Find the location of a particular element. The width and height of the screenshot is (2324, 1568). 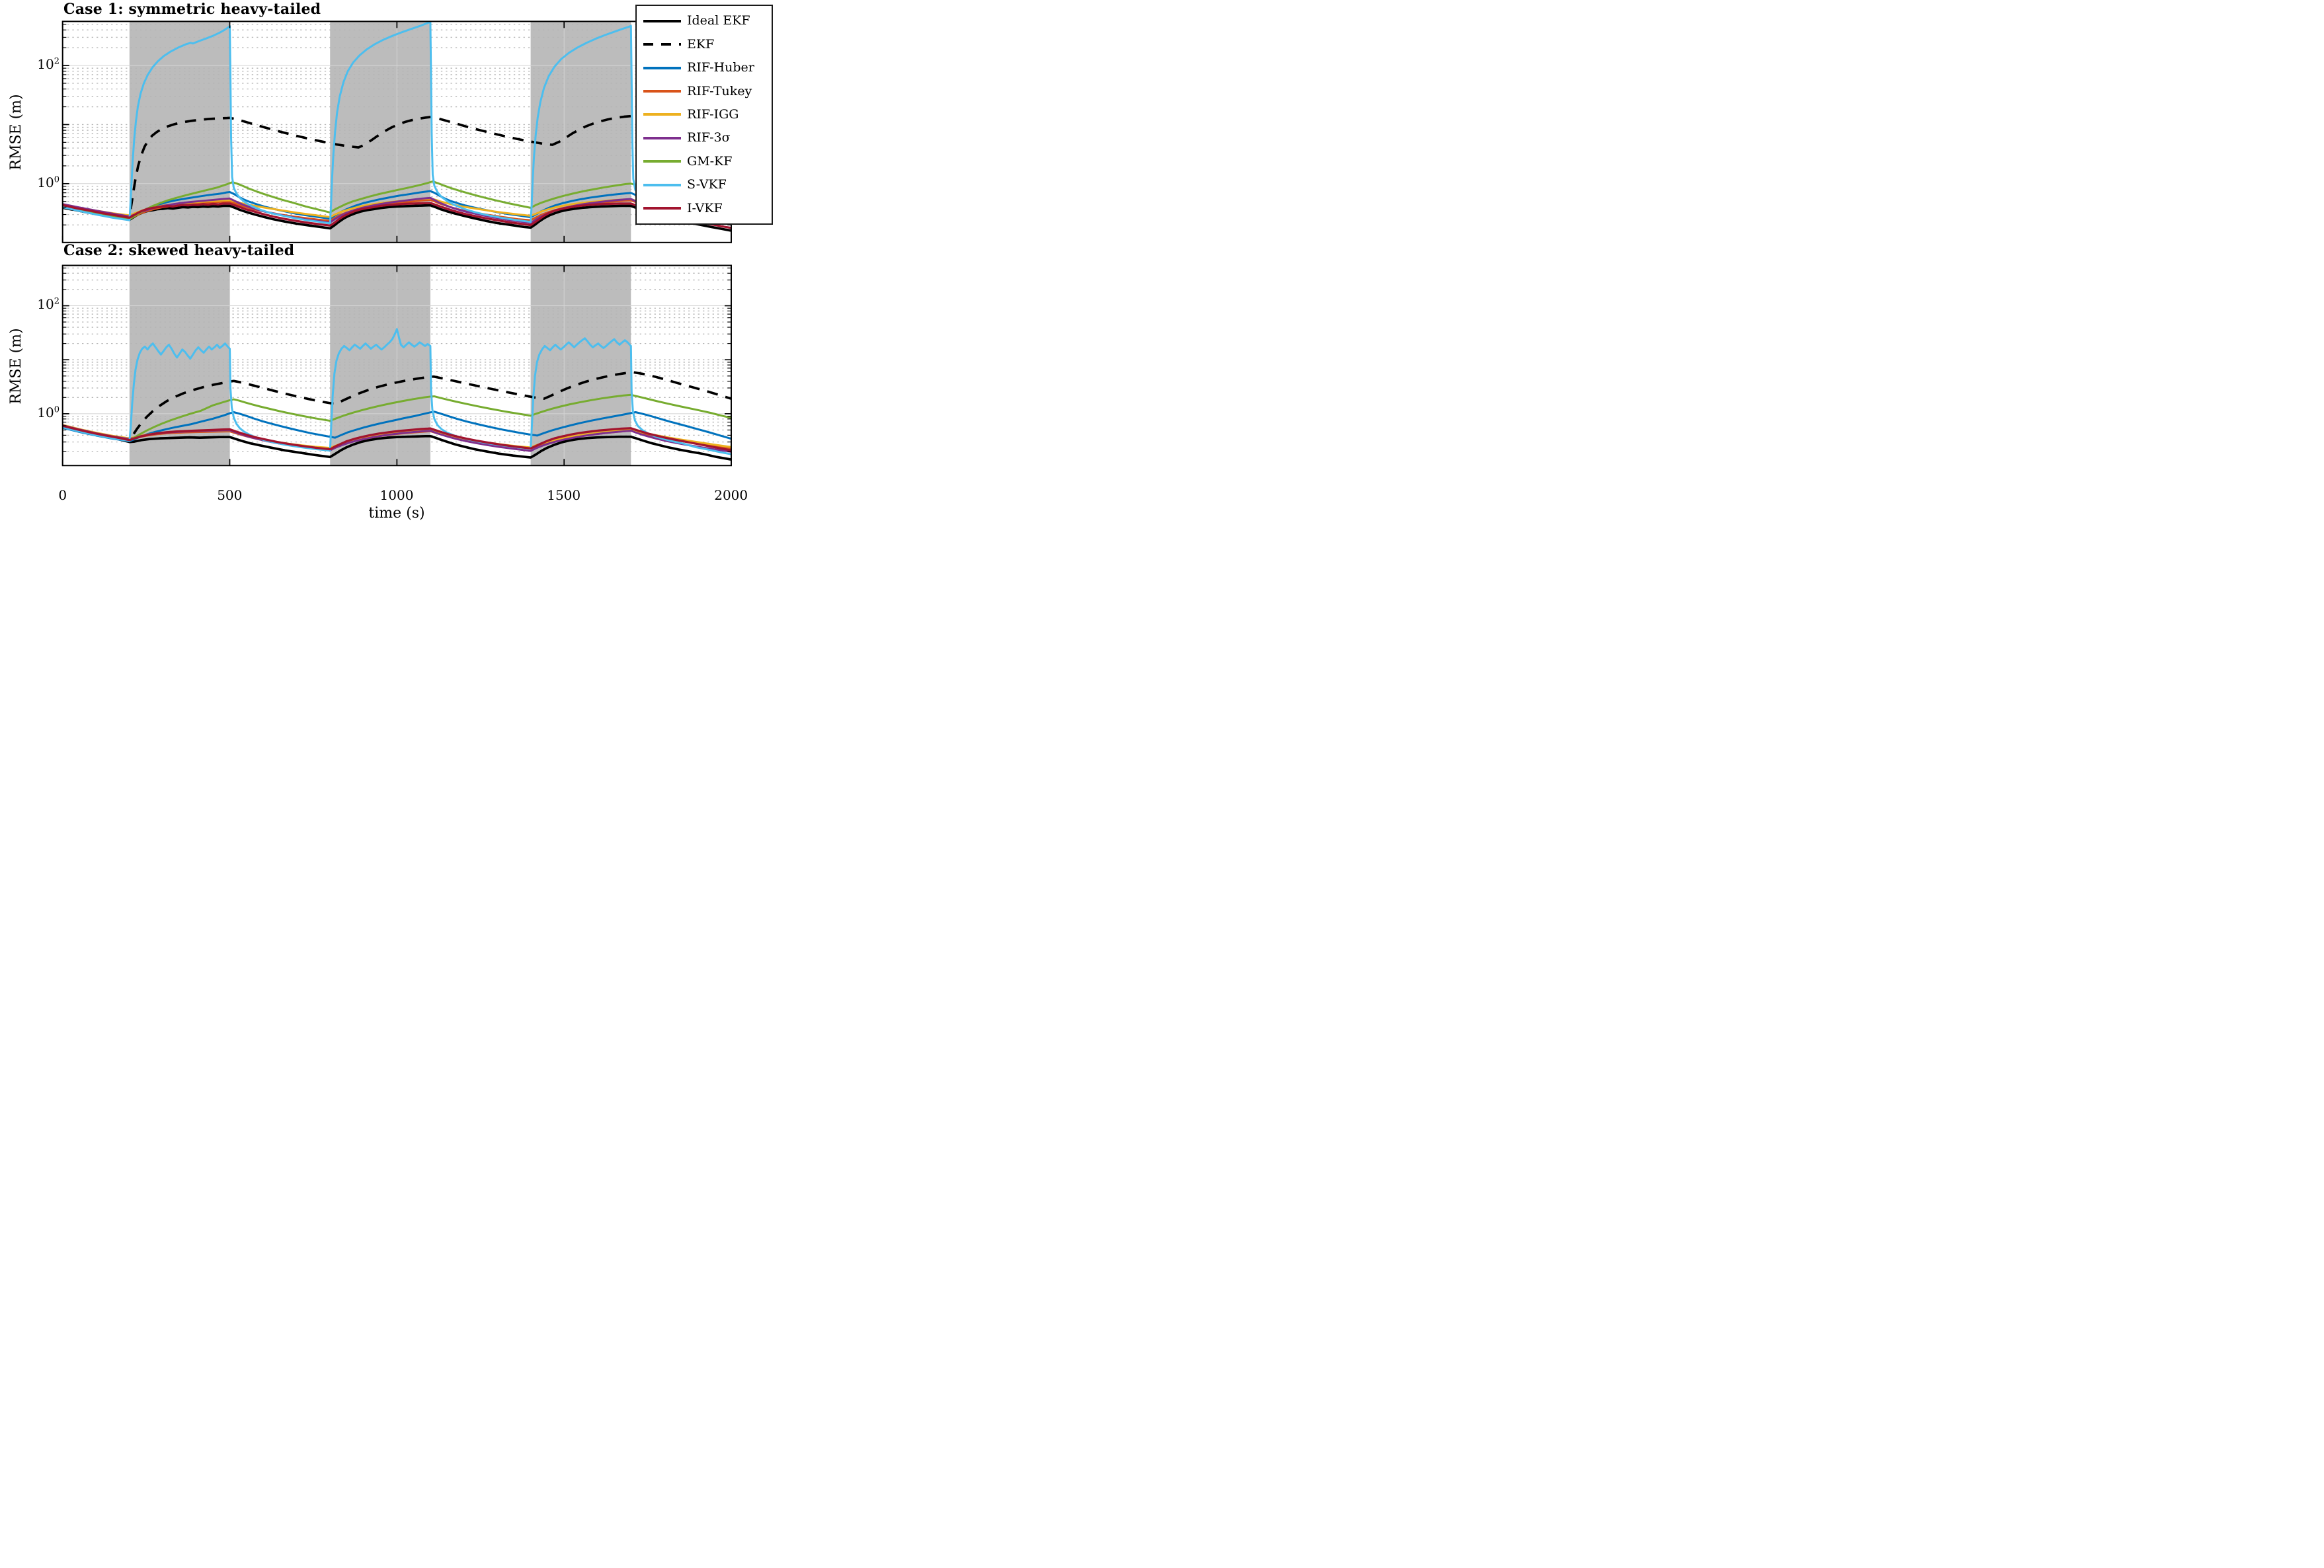

legend-item-i-vkf: I-VKF is located at coordinates (704, 208).